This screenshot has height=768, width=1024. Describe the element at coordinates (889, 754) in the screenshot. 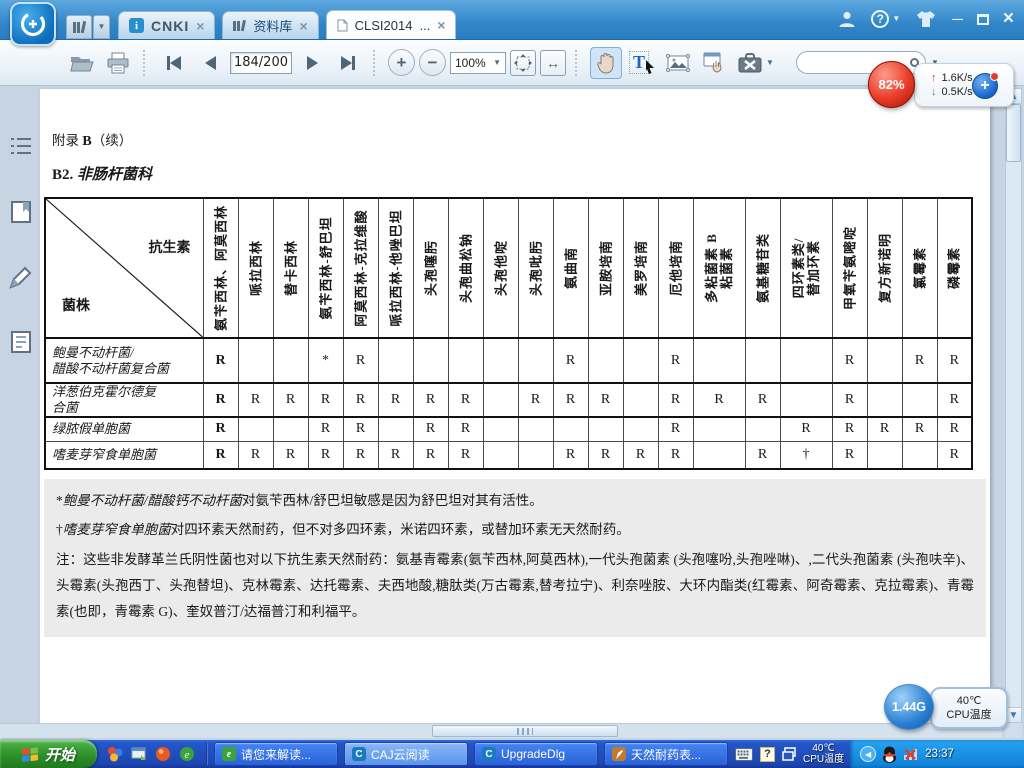

I see `qq-penguin-icon` at that location.